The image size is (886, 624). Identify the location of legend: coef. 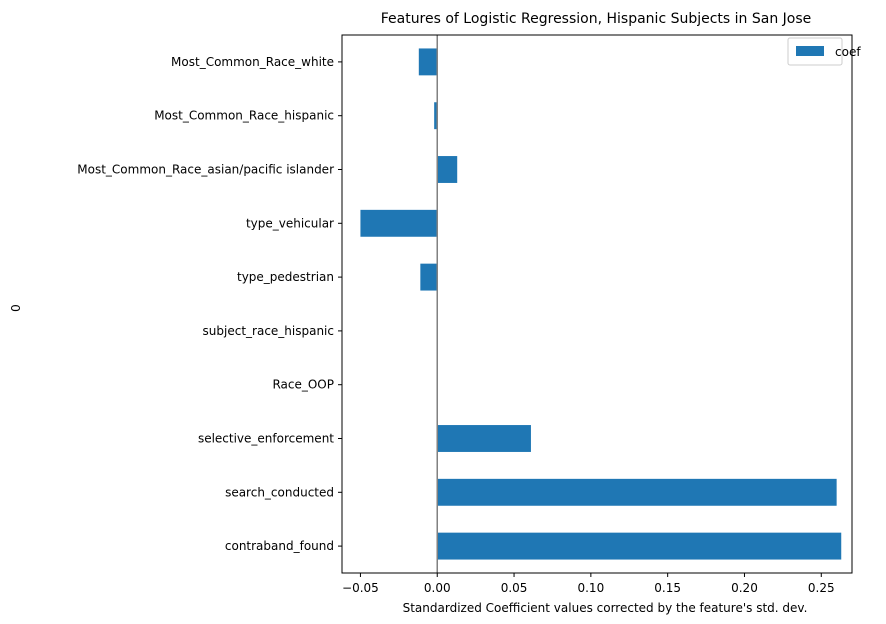
(824, 51).